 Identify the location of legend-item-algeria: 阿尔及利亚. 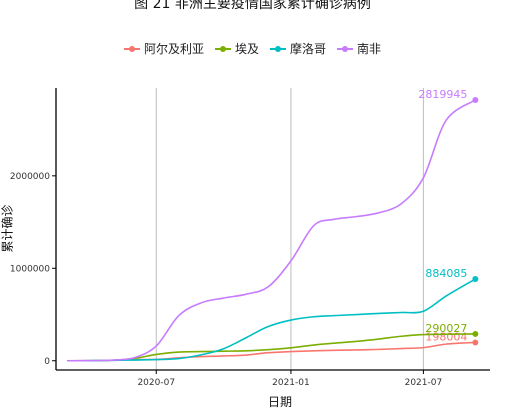
(163, 48).